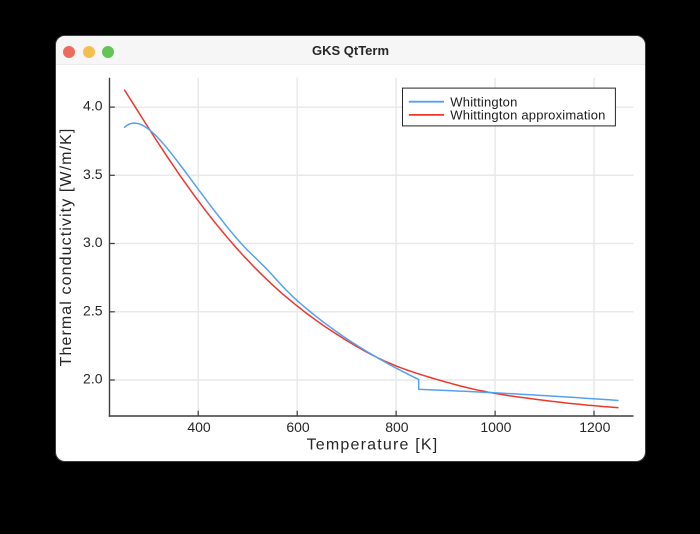 This screenshot has width=700, height=534. What do you see at coordinates (93, 310) in the screenshot?
I see `svg-text: 2.5` at bounding box center [93, 310].